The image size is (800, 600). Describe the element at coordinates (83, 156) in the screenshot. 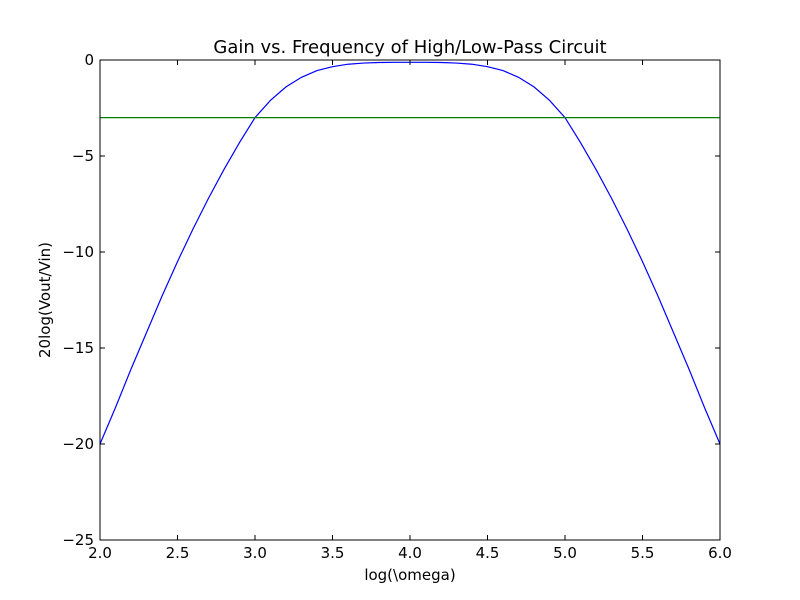

I see `y-tick-label: −5` at that location.